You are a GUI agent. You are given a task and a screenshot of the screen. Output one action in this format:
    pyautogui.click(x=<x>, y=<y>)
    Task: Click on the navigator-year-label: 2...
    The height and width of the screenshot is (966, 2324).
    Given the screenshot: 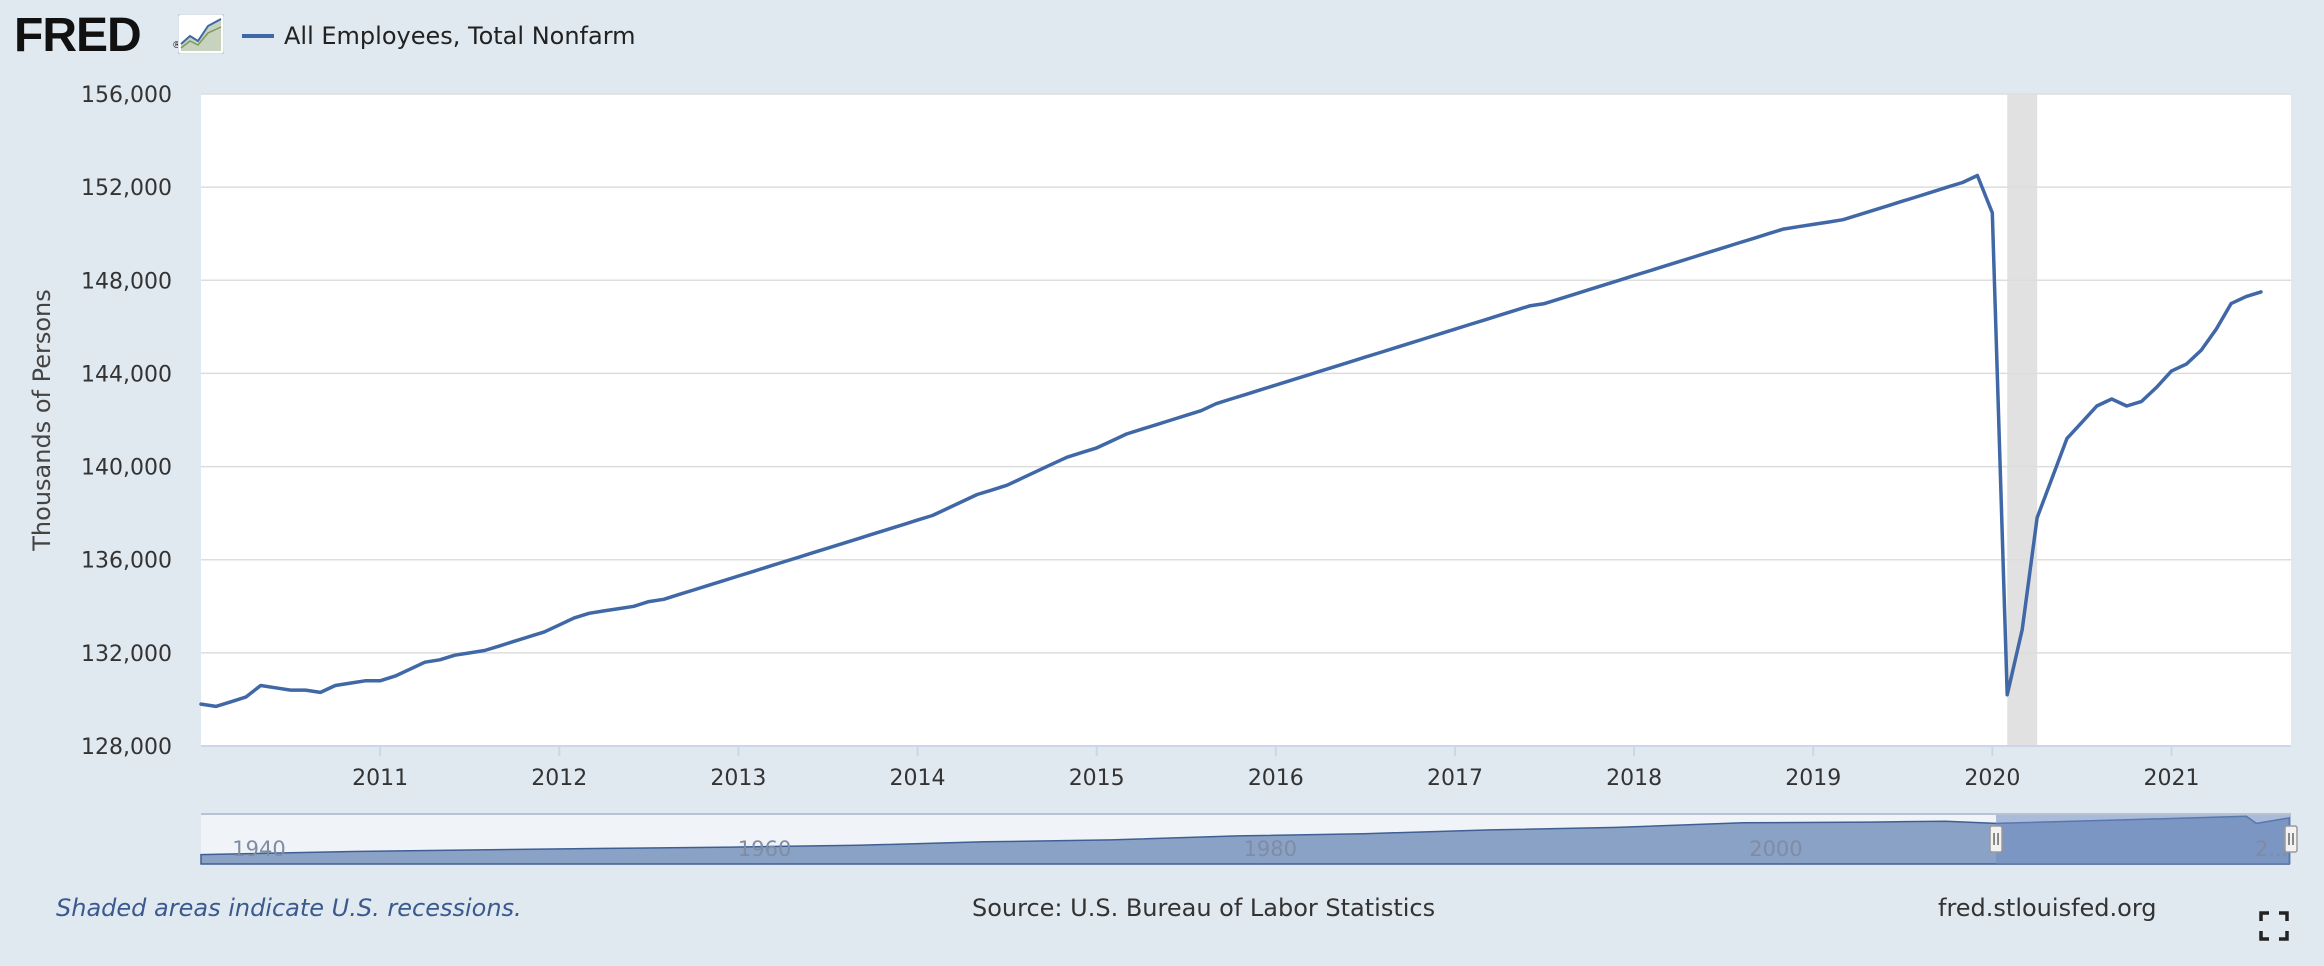 What is the action you would take?
    pyautogui.click(x=2271, y=849)
    